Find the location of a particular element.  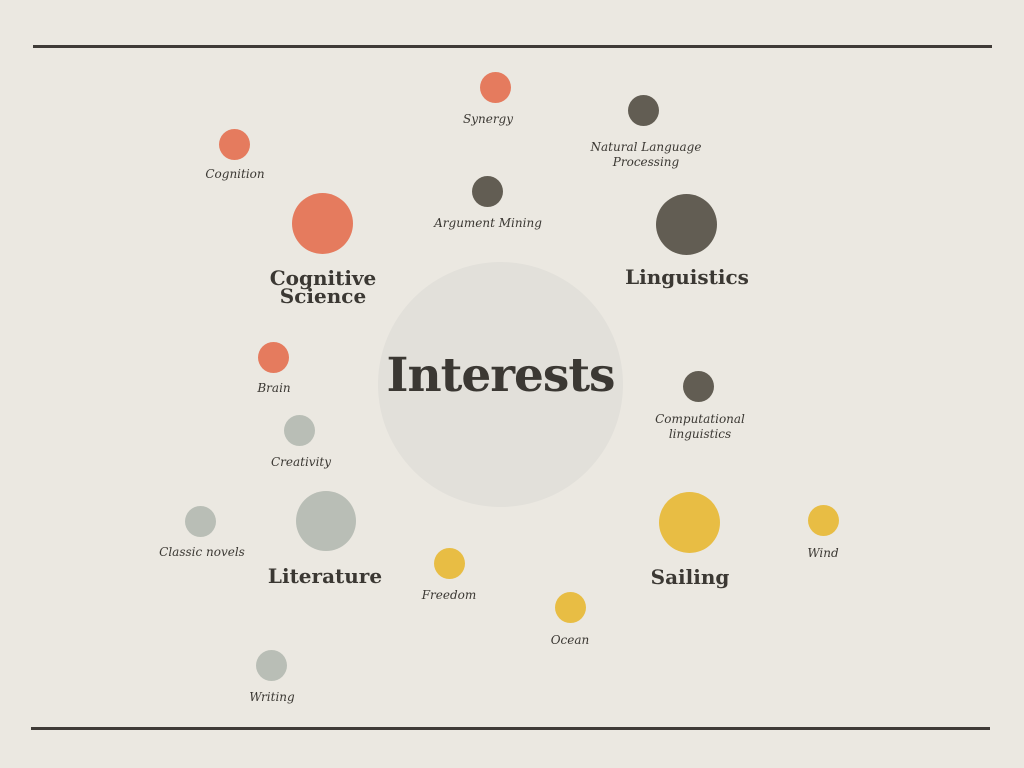

computational-linguistics-label: Computational linguistics is located at coordinates (700, 427).